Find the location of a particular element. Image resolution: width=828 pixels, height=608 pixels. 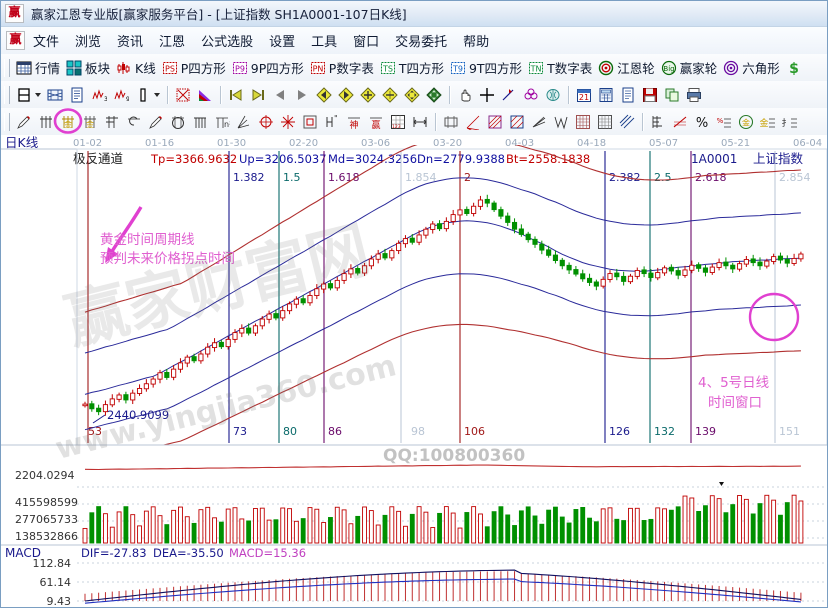

toolbar-button-formula is located at coordinates (183, 94).